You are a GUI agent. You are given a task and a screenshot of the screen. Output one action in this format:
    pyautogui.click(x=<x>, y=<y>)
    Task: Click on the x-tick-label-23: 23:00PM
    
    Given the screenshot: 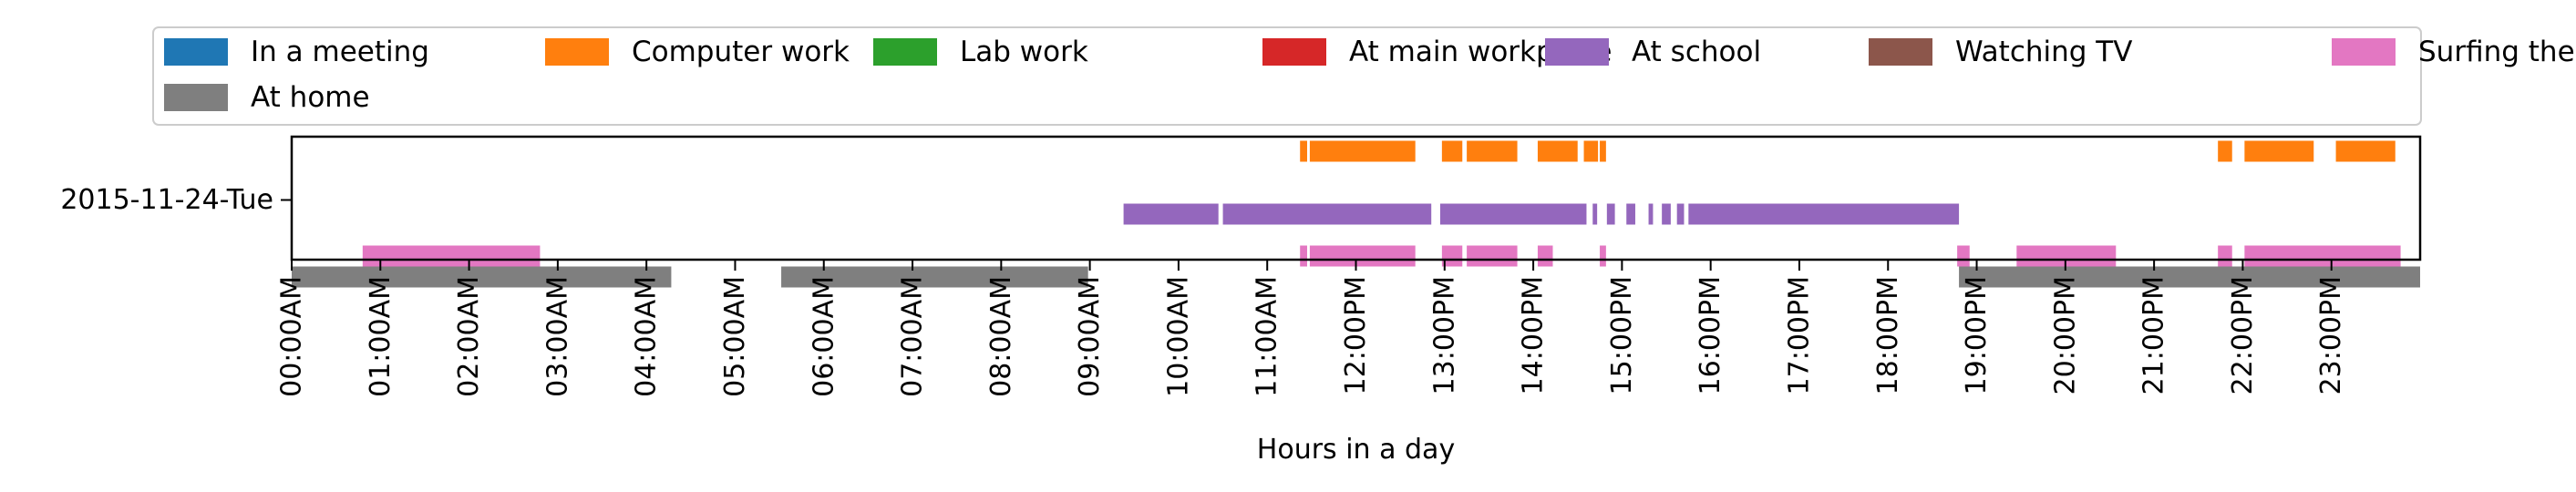 What is the action you would take?
    pyautogui.click(x=2331, y=335)
    